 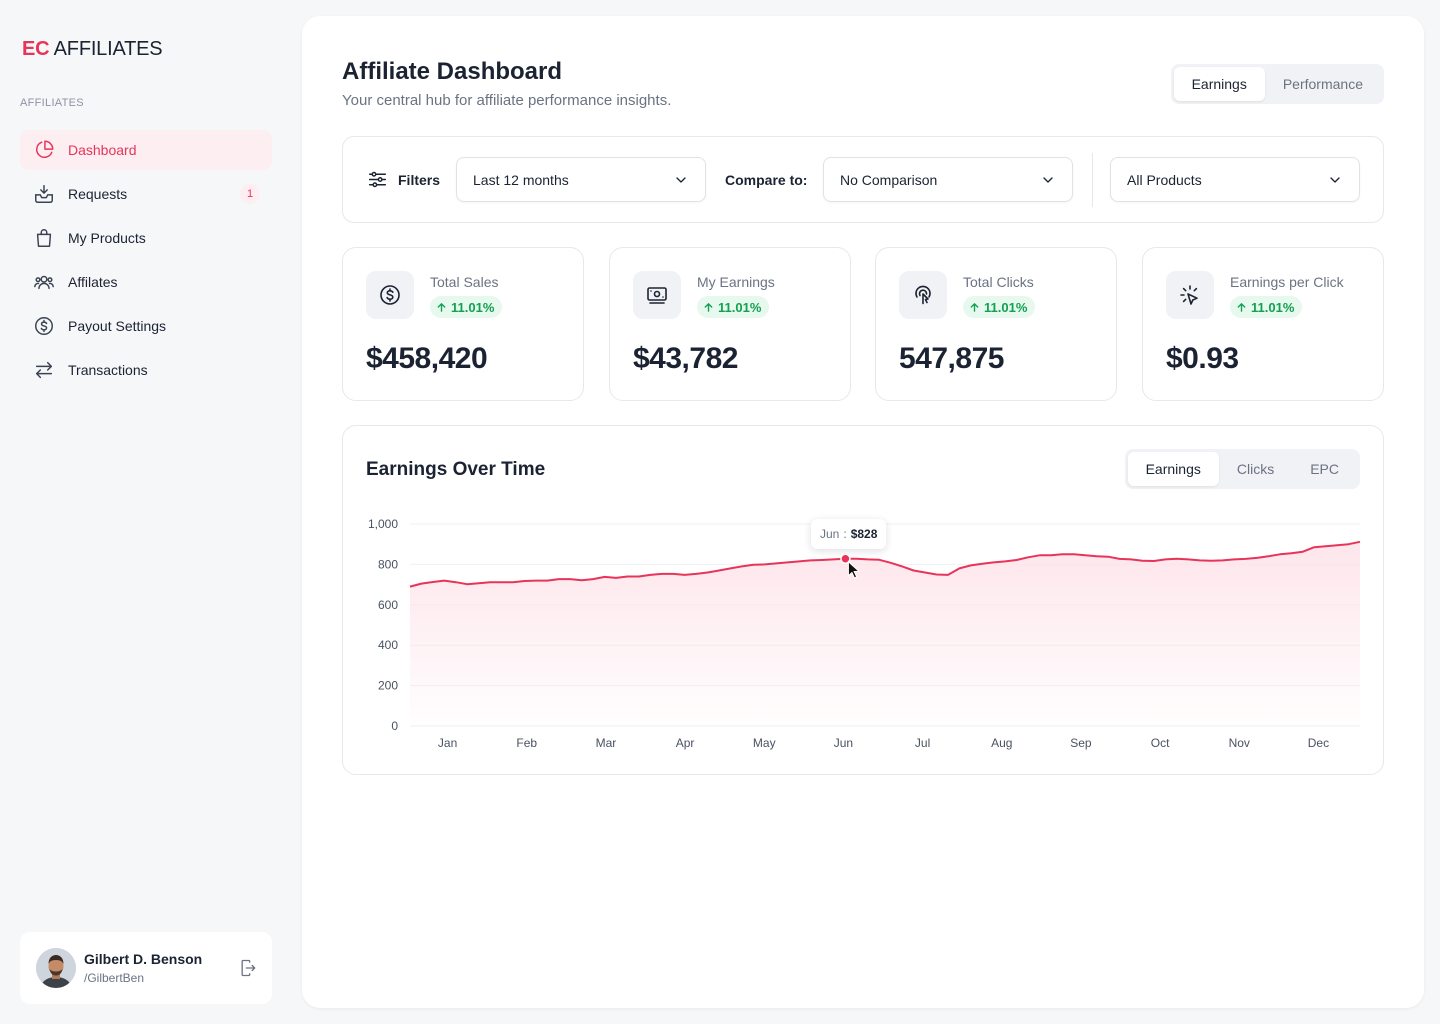 What do you see at coordinates (845, 558) in the screenshot?
I see `highlight-point` at bounding box center [845, 558].